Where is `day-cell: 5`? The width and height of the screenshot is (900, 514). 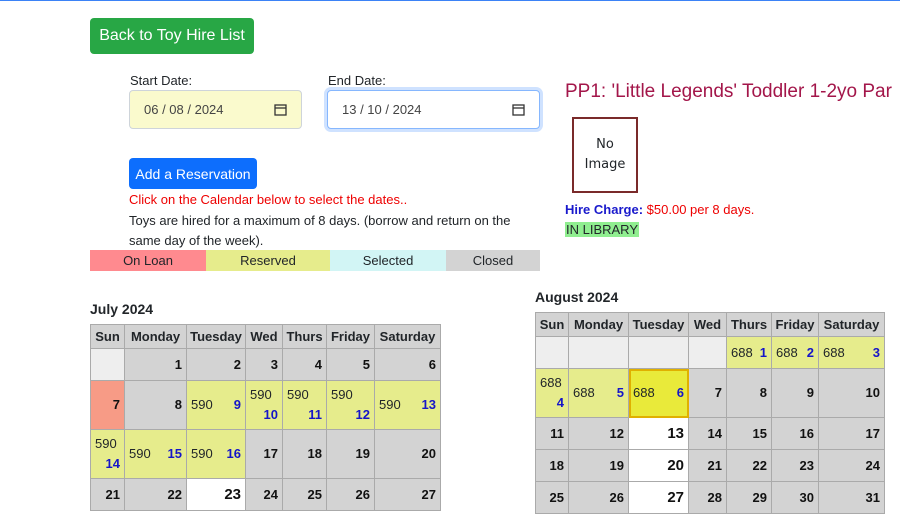
day-cell: 5 is located at coordinates (350, 364).